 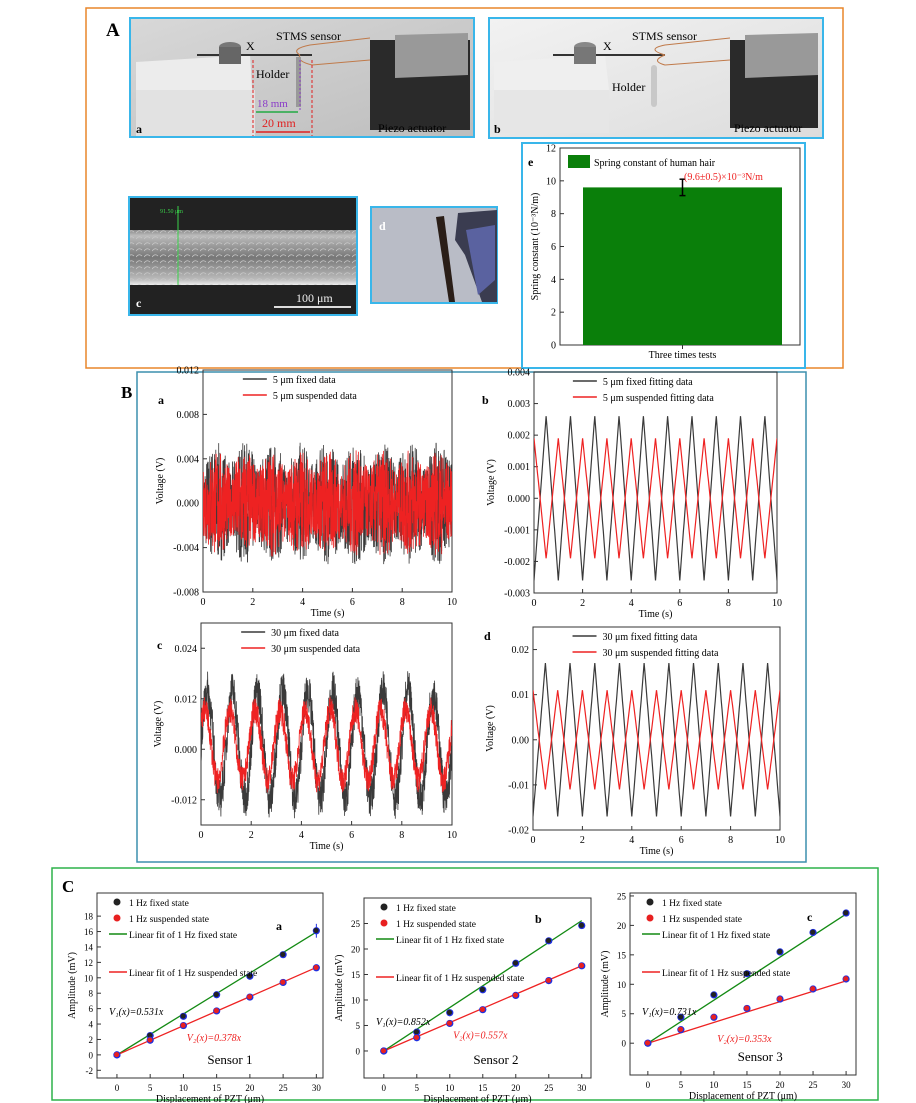 I want to click on bar, so click(x=682, y=266).